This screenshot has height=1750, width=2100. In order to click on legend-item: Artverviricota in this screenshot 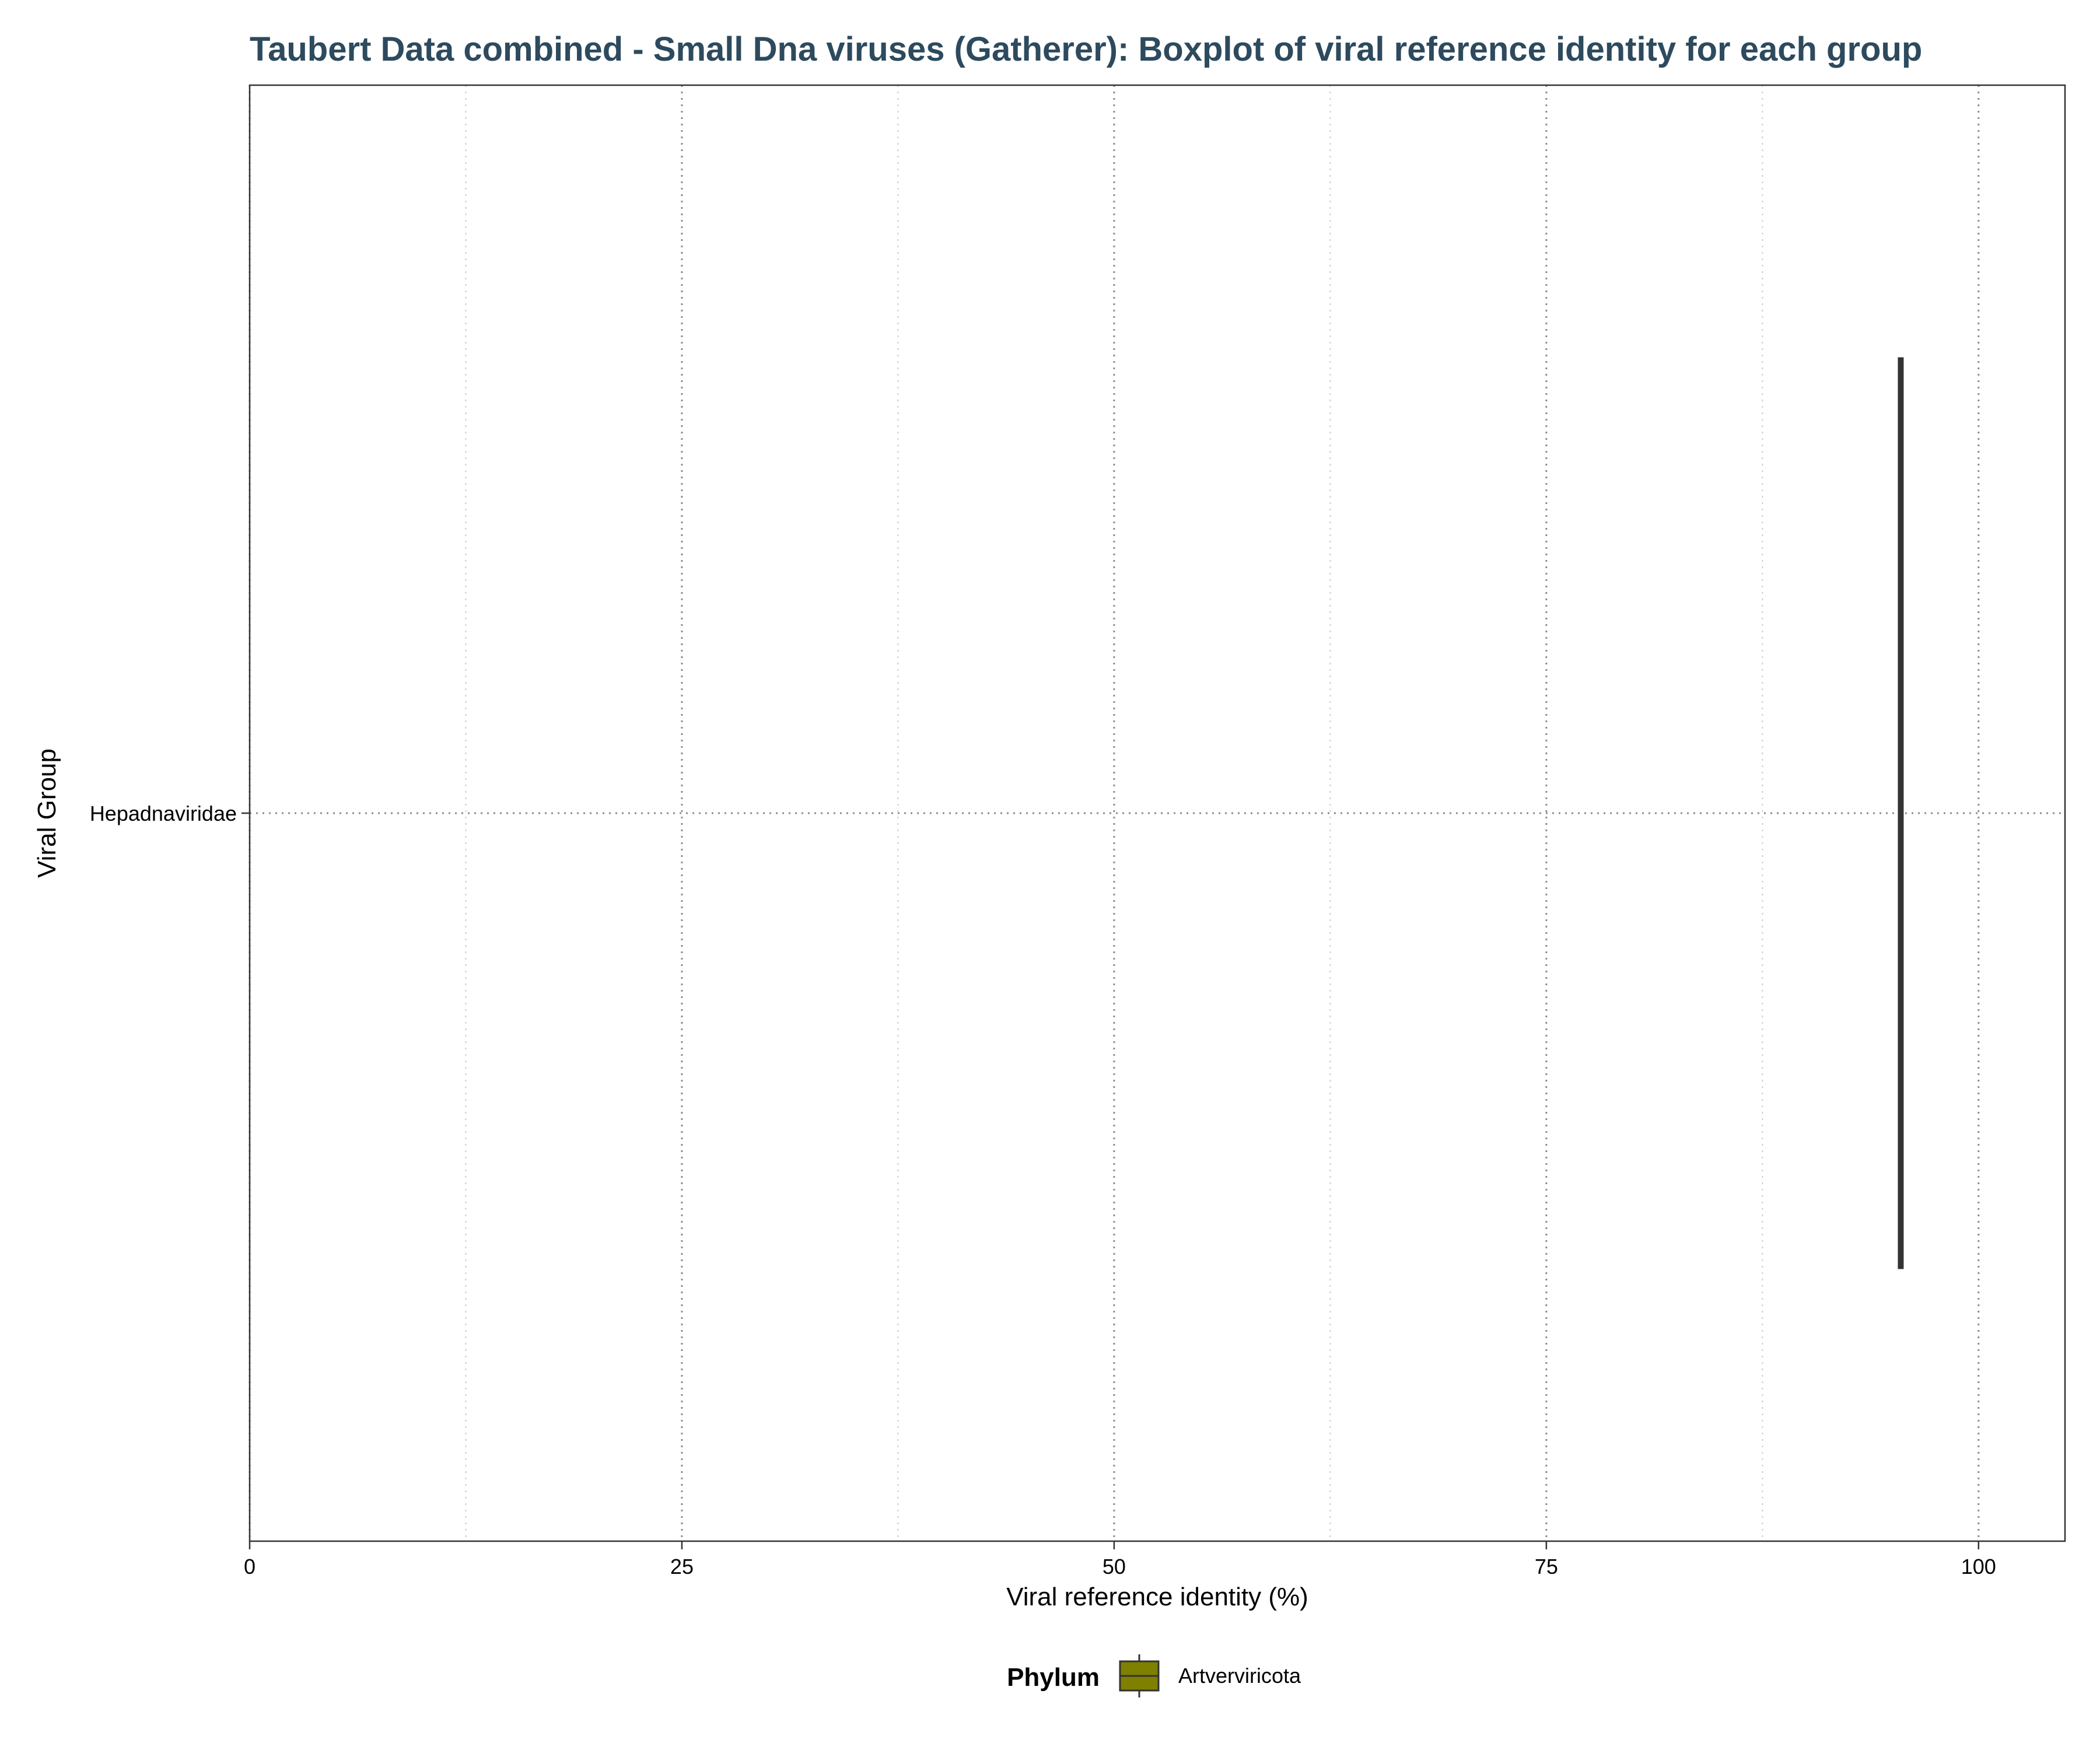, I will do `click(1210, 1676)`.